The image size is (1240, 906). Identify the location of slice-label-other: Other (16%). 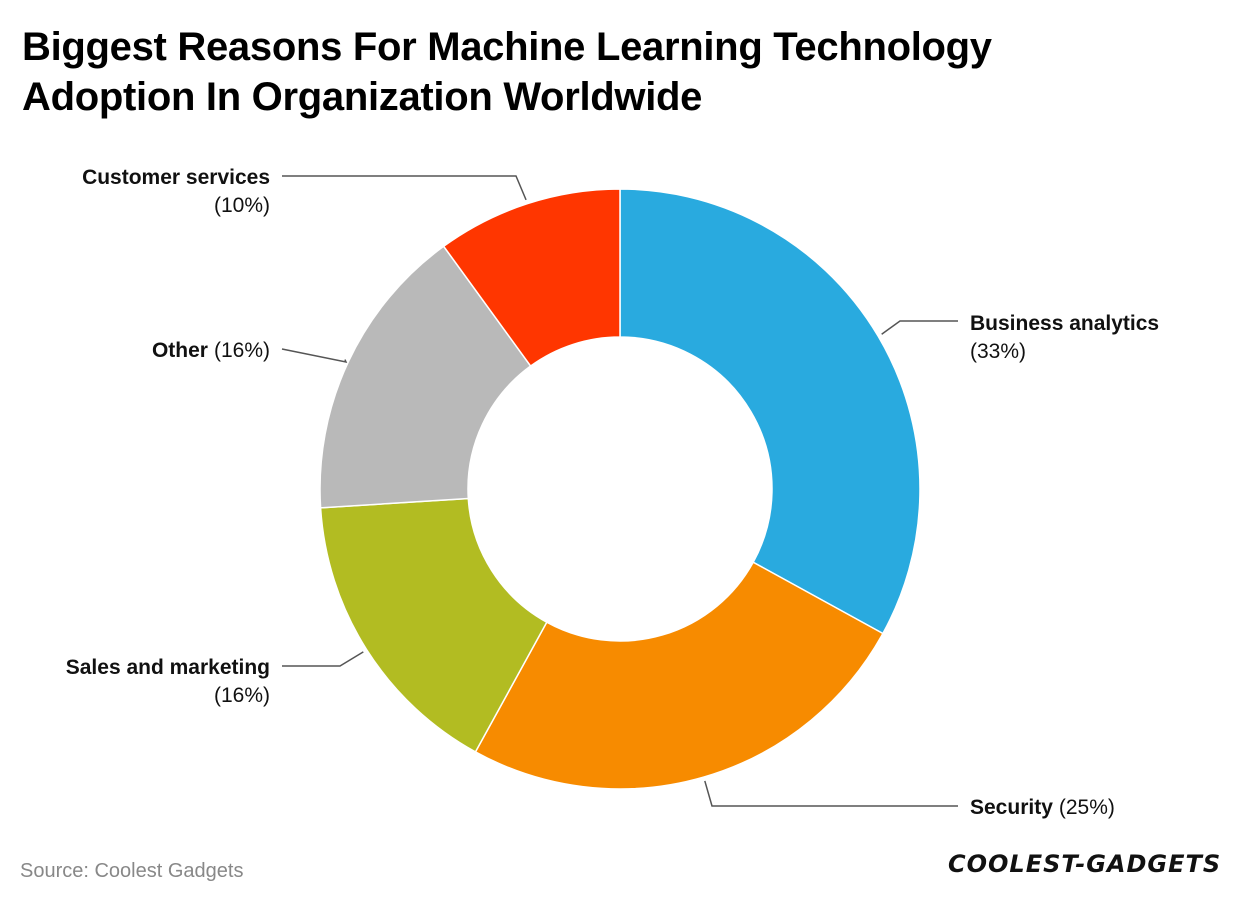
(211, 350).